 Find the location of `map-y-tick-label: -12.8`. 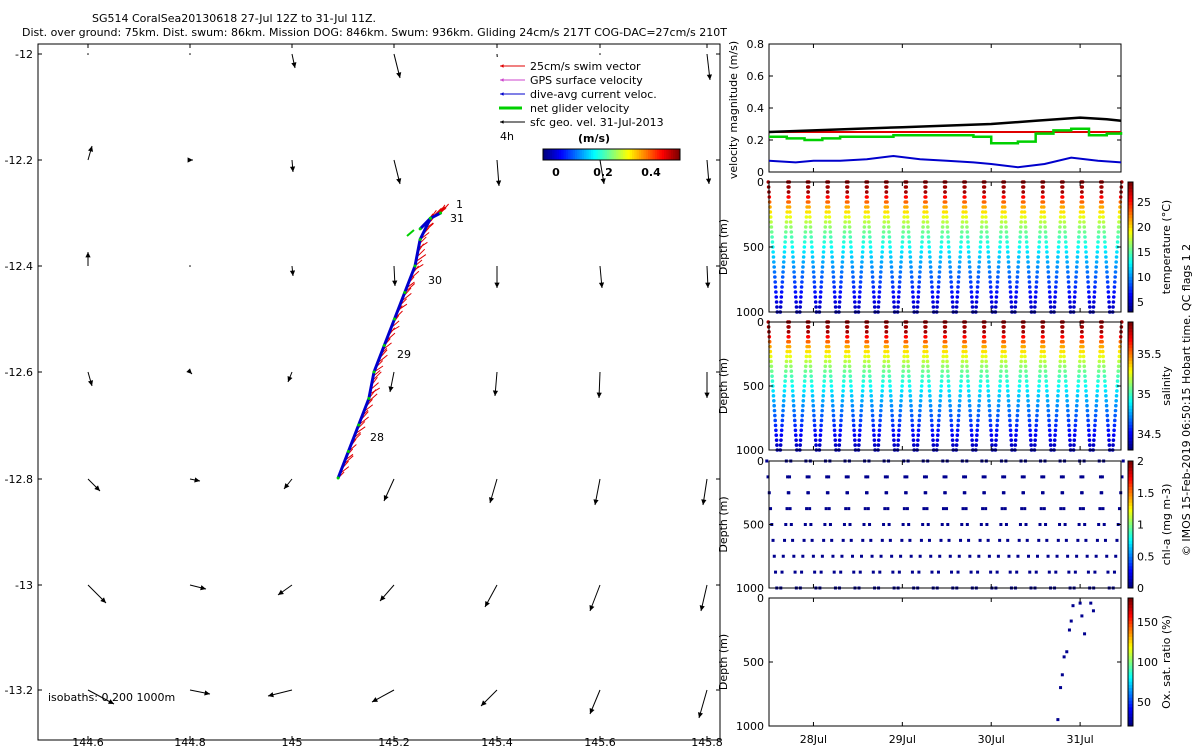

map-y-tick-label: -12.8 is located at coordinates (19, 479).